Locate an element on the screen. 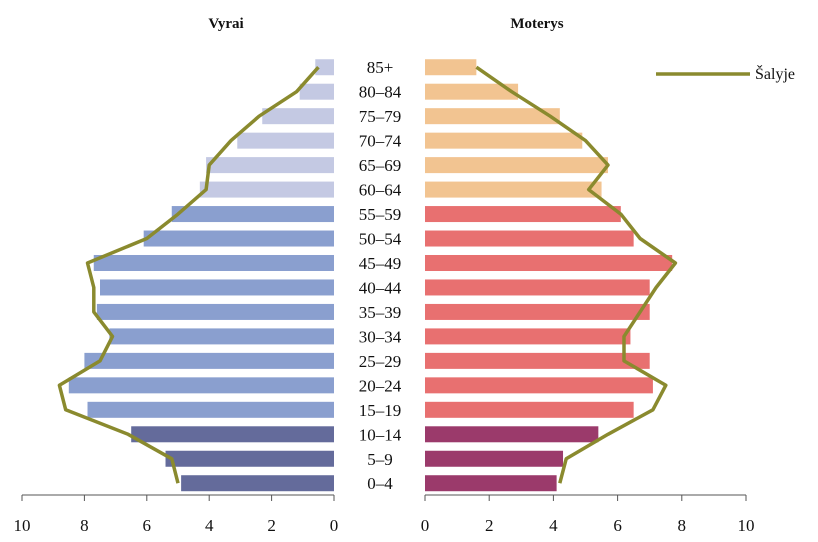 This screenshot has height=542, width=818. male-tick-label-3: 4 is located at coordinates (209, 525).